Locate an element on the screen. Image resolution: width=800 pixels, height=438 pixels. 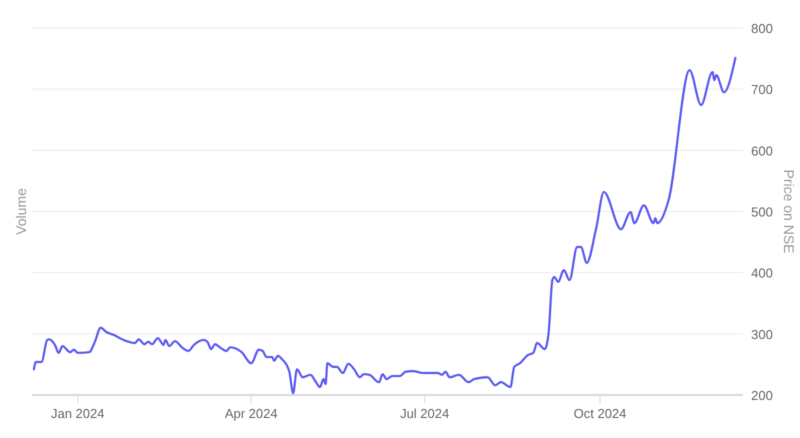
y2-tick-label: 500 is located at coordinates (762, 212).